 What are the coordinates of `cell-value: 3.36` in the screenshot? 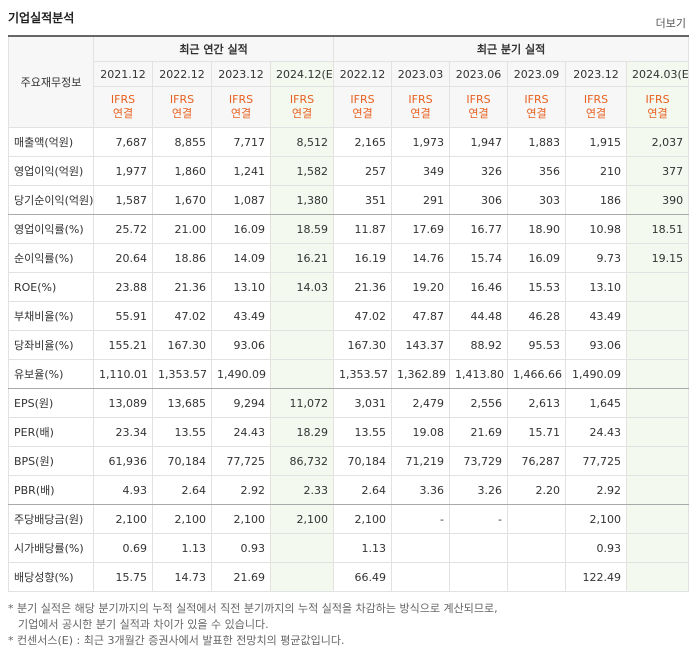 It's located at (421, 490).